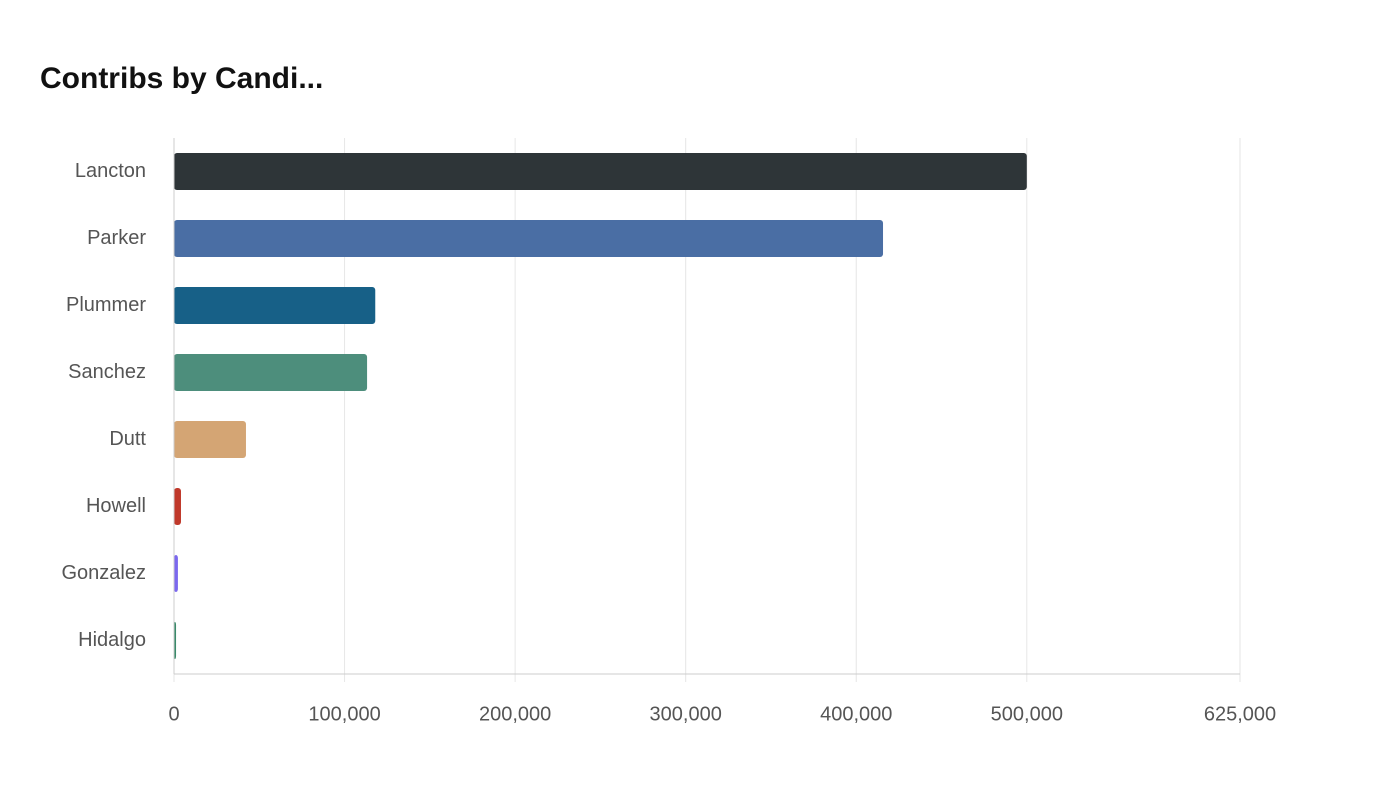 The width and height of the screenshot is (1400, 800). I want to click on y-tick-label: Parker, so click(116, 238).